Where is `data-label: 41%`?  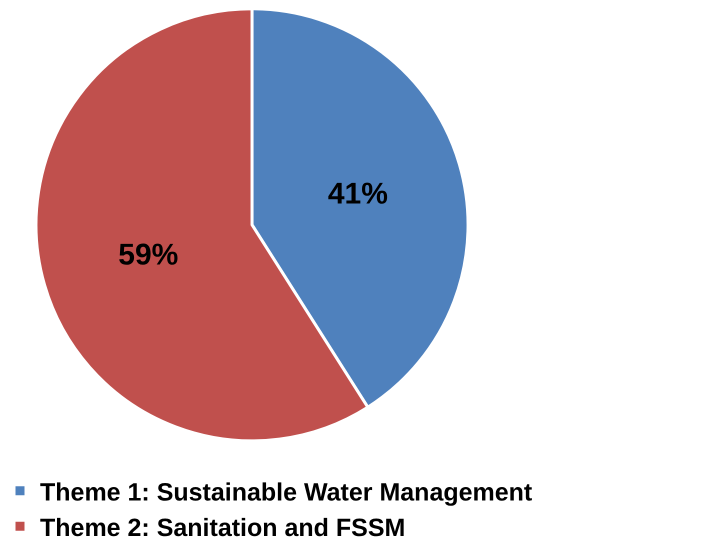
data-label: 41% is located at coordinates (358, 194).